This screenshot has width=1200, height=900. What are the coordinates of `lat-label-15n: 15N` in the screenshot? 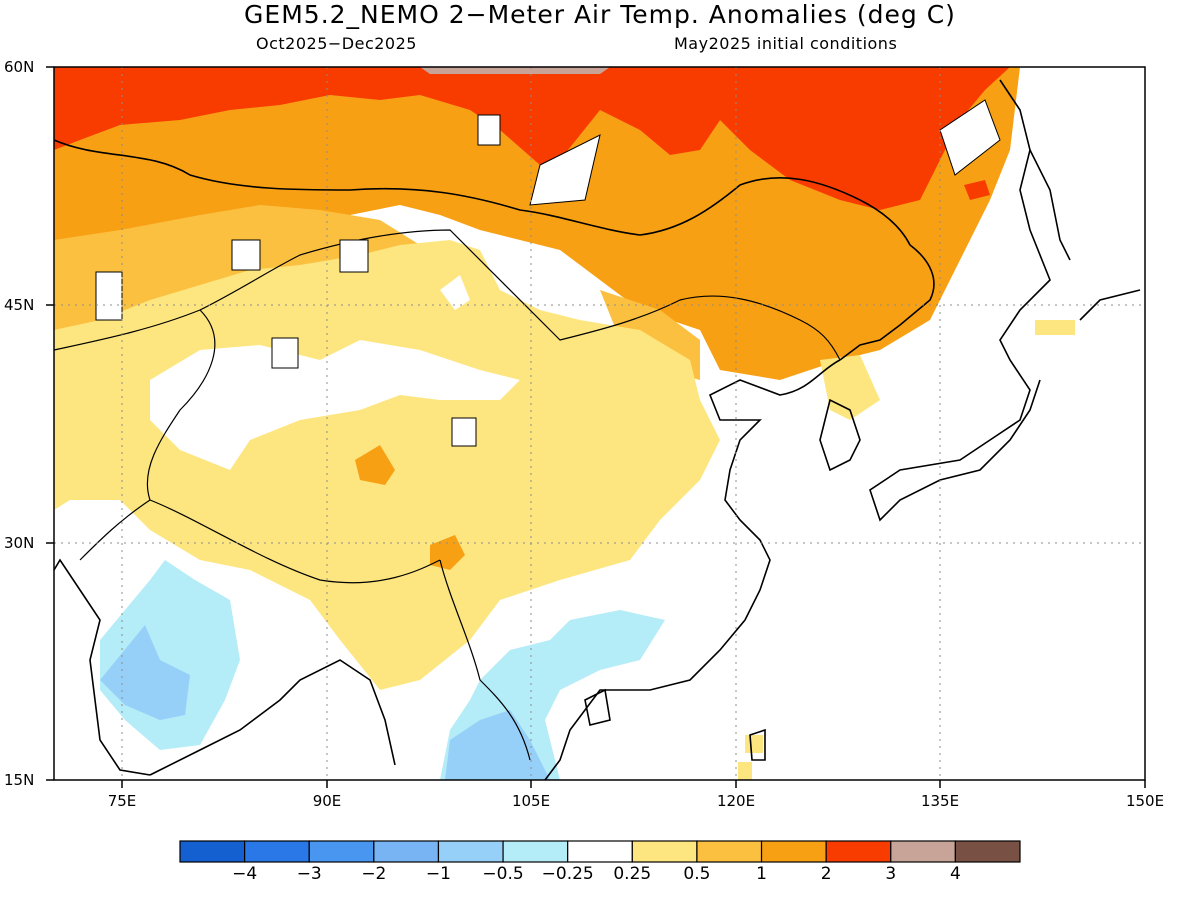 It's located at (19, 780).